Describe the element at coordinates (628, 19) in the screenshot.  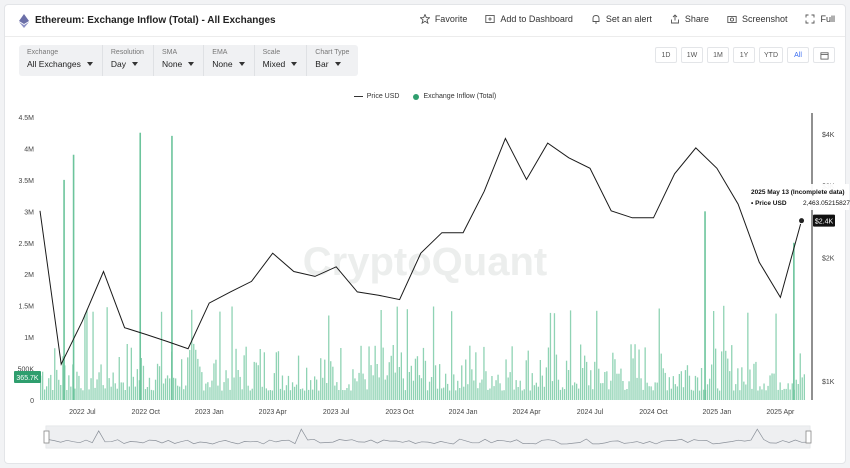
I see `set-alert-label: Set an alert` at that location.